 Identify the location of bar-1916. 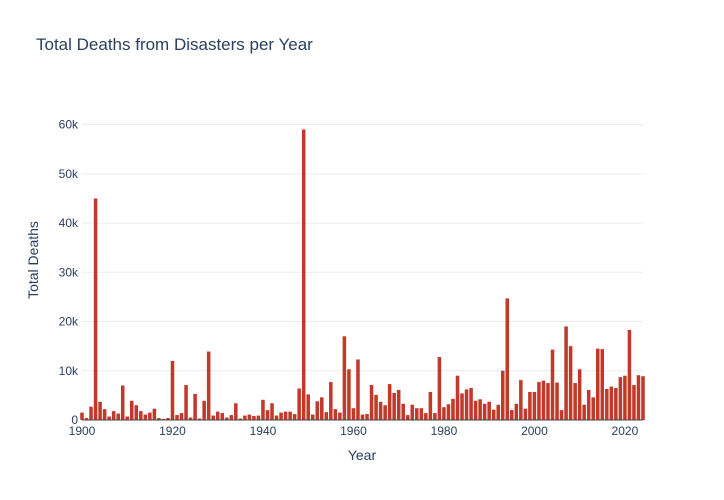
(154, 414).